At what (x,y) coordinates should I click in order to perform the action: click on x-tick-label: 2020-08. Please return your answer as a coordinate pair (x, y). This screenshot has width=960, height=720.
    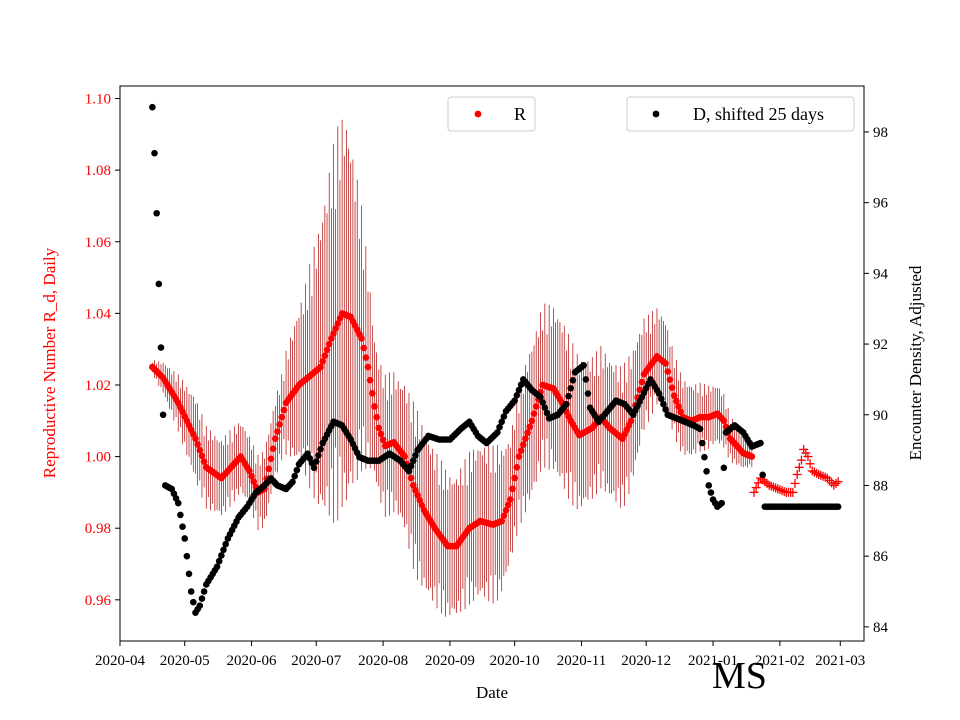
    Looking at the image, I should click on (383, 661).